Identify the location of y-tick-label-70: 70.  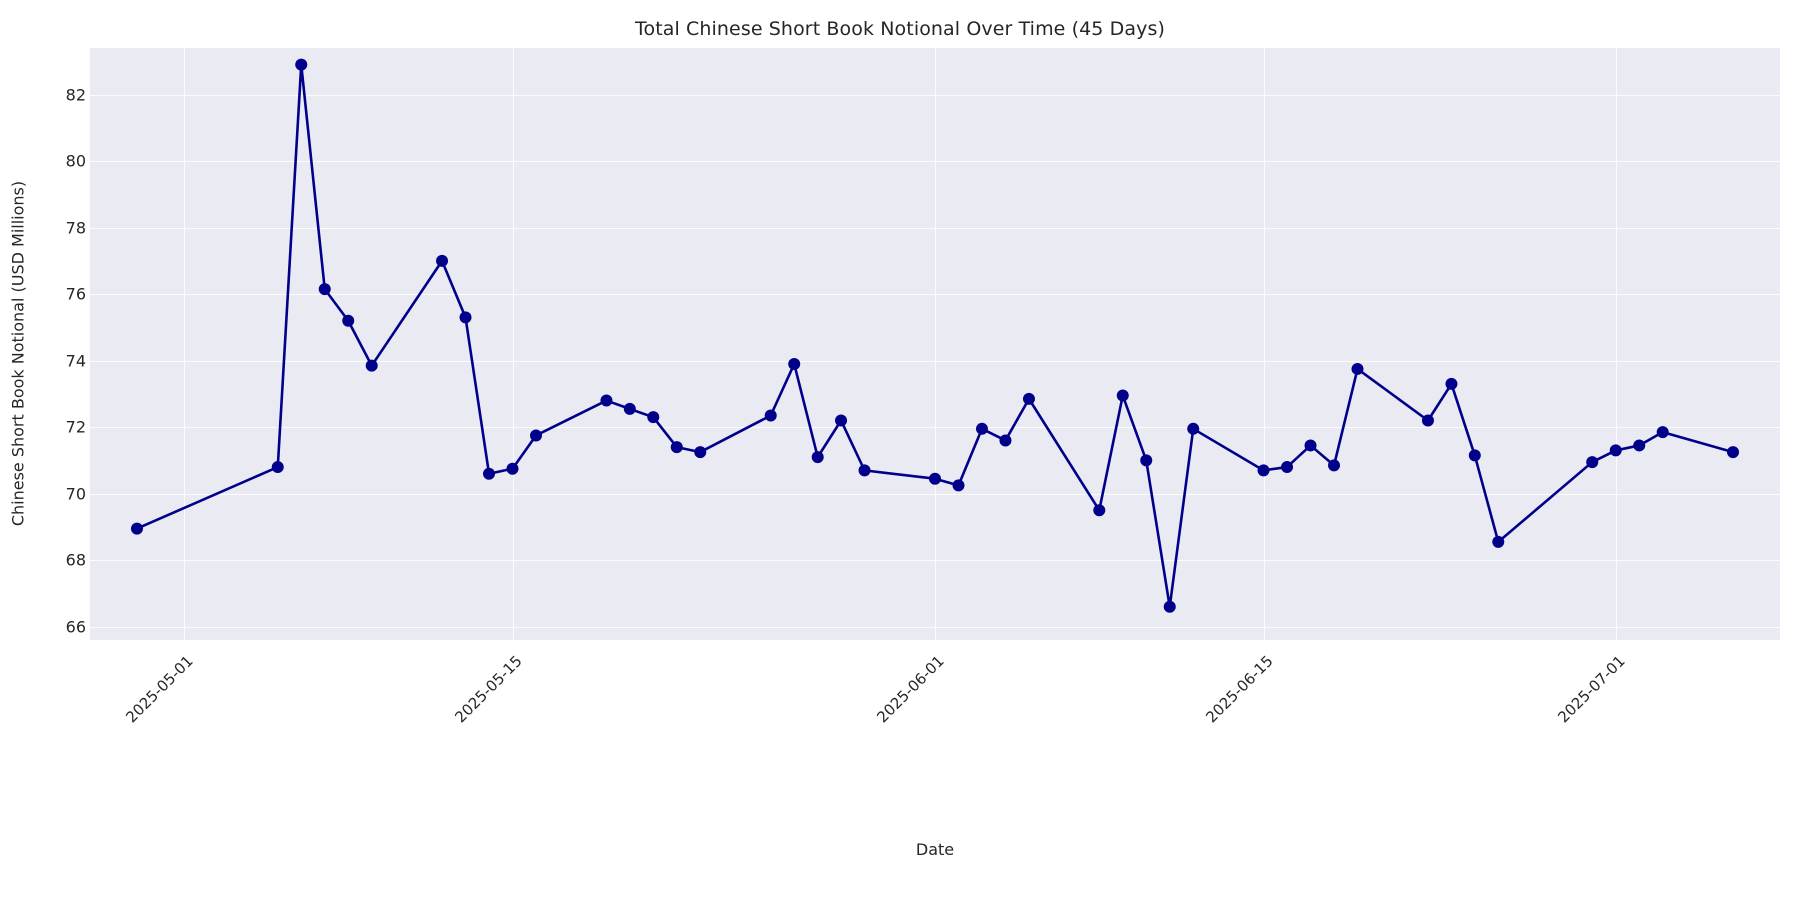
(75, 494).